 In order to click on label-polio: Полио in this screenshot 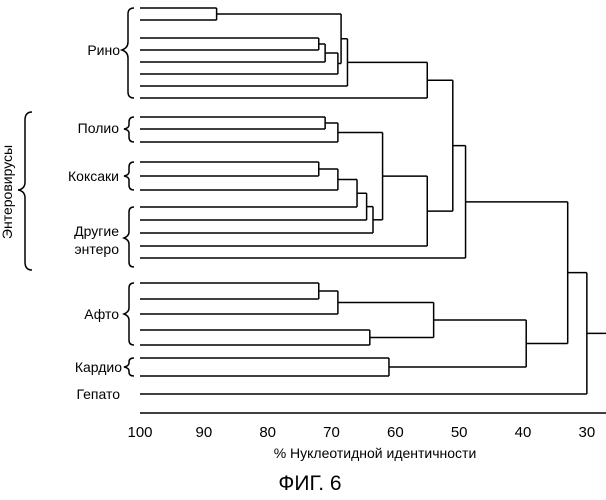, I will do `click(99, 128)`.